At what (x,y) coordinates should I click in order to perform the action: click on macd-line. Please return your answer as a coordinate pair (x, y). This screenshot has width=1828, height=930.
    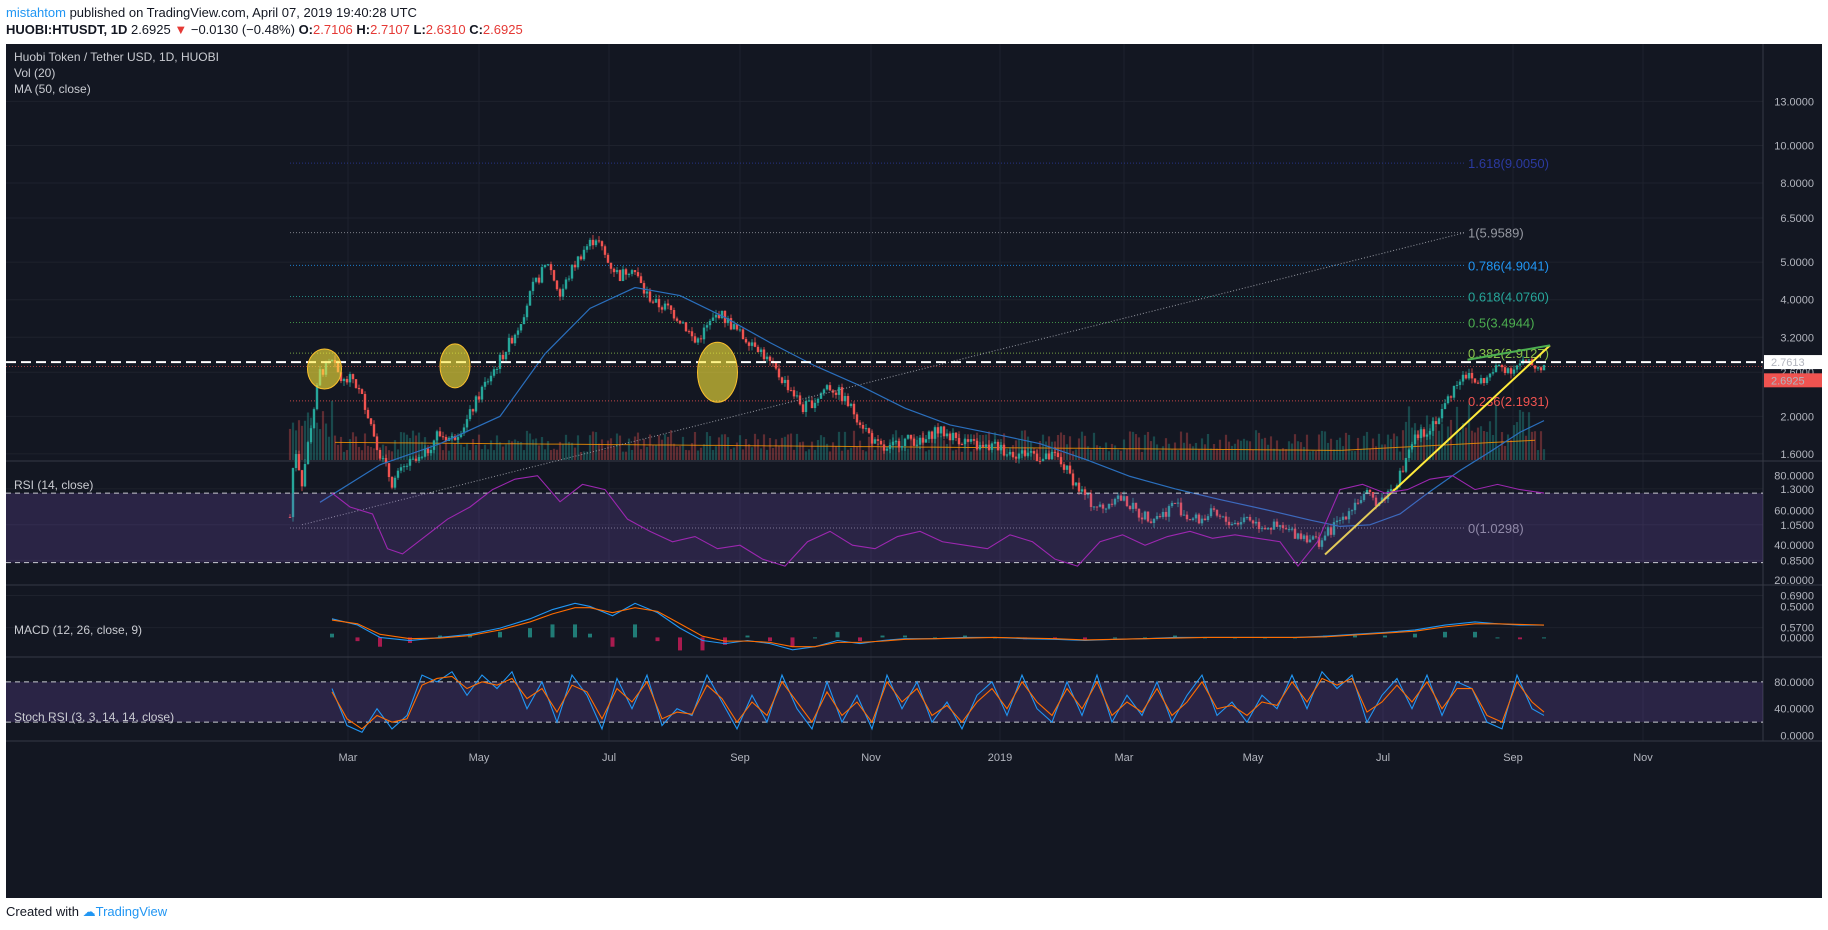
    Looking at the image, I should click on (937, 626).